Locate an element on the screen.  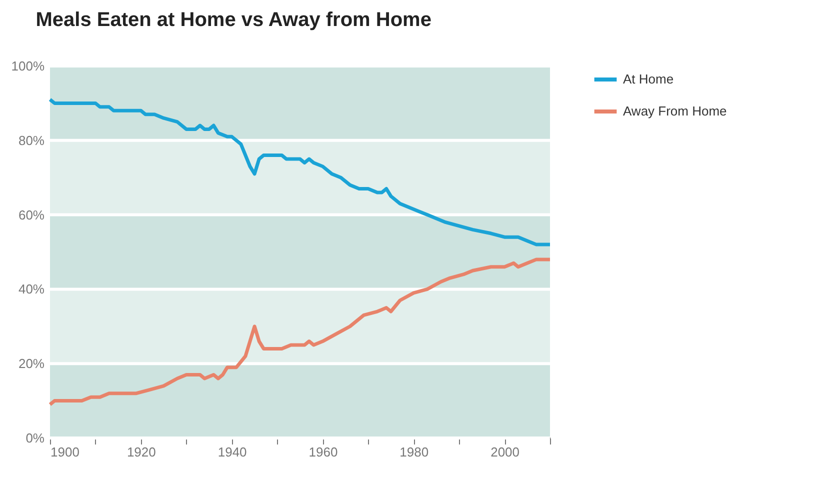
y-tick-label: 100% is located at coordinates (28, 66).